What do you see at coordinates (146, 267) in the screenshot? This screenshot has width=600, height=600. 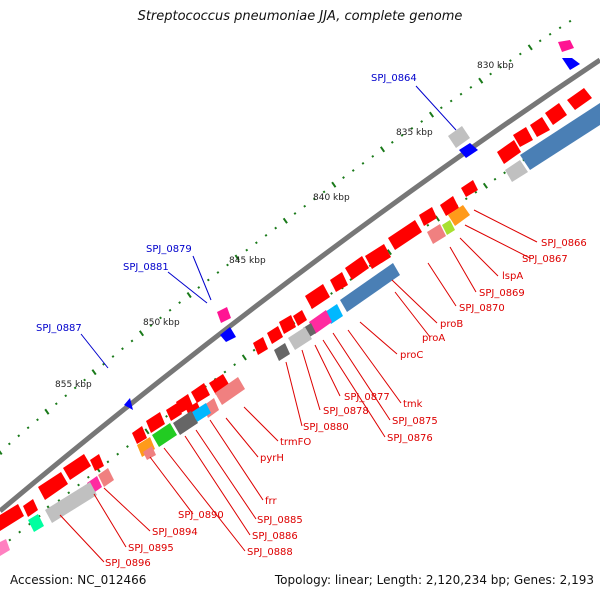 I see `gene-label: SPJ_0881` at bounding box center [146, 267].